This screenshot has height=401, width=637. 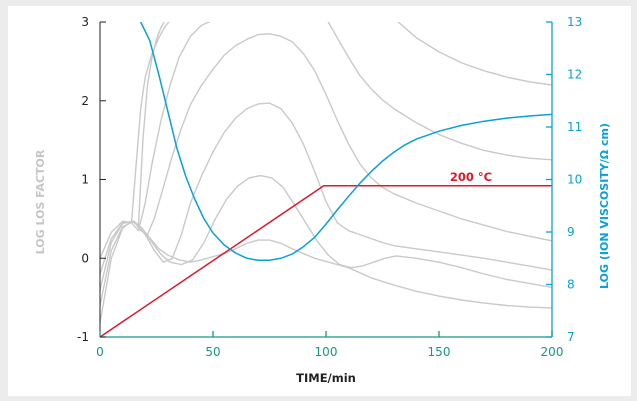 What do you see at coordinates (326, 378) in the screenshot?
I see `x-axis-label: TIME/min` at bounding box center [326, 378].